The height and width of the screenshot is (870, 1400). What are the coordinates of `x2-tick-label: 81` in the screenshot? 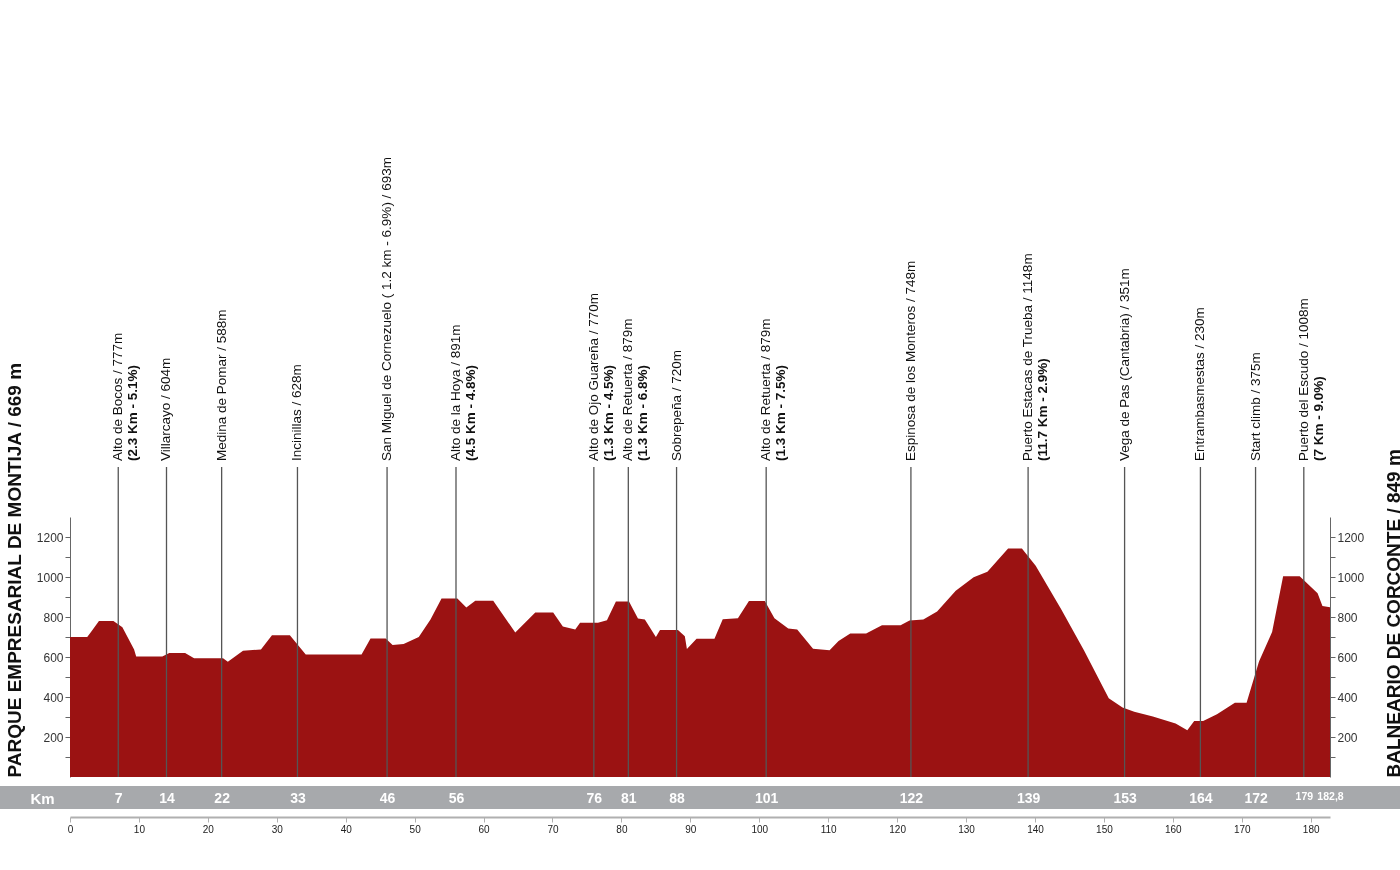 It's located at (629, 797).